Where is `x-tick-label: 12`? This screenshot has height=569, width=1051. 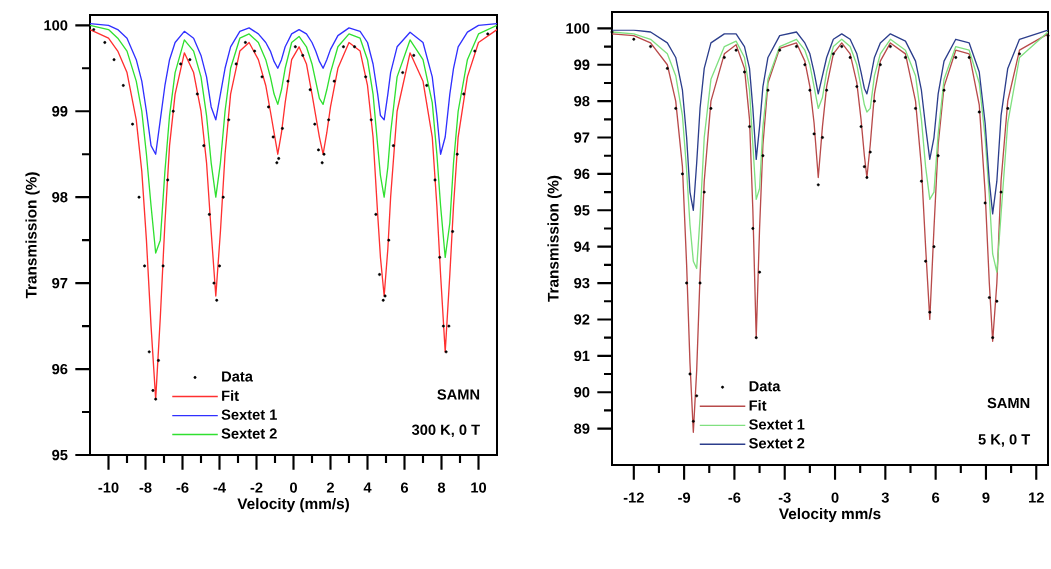
x-tick-label: 12 is located at coordinates (1036, 497).